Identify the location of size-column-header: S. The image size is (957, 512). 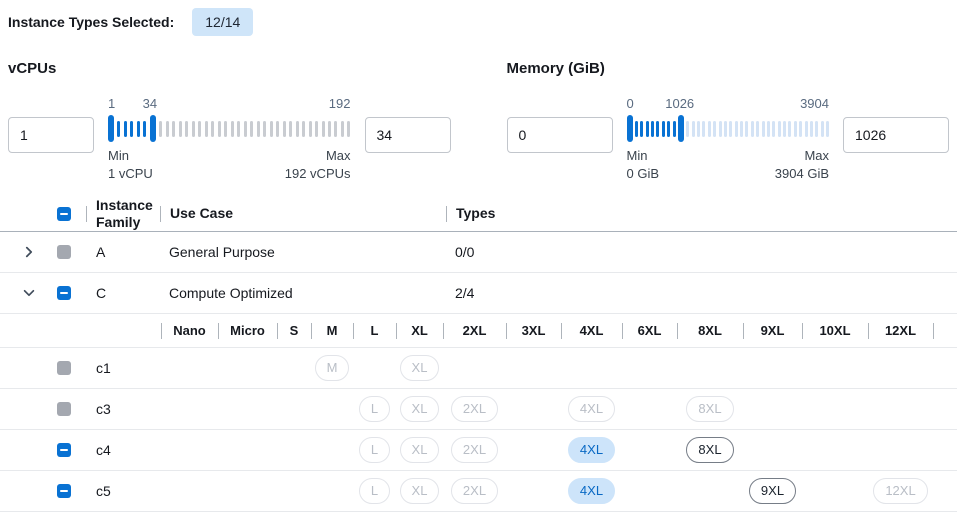
(294, 330).